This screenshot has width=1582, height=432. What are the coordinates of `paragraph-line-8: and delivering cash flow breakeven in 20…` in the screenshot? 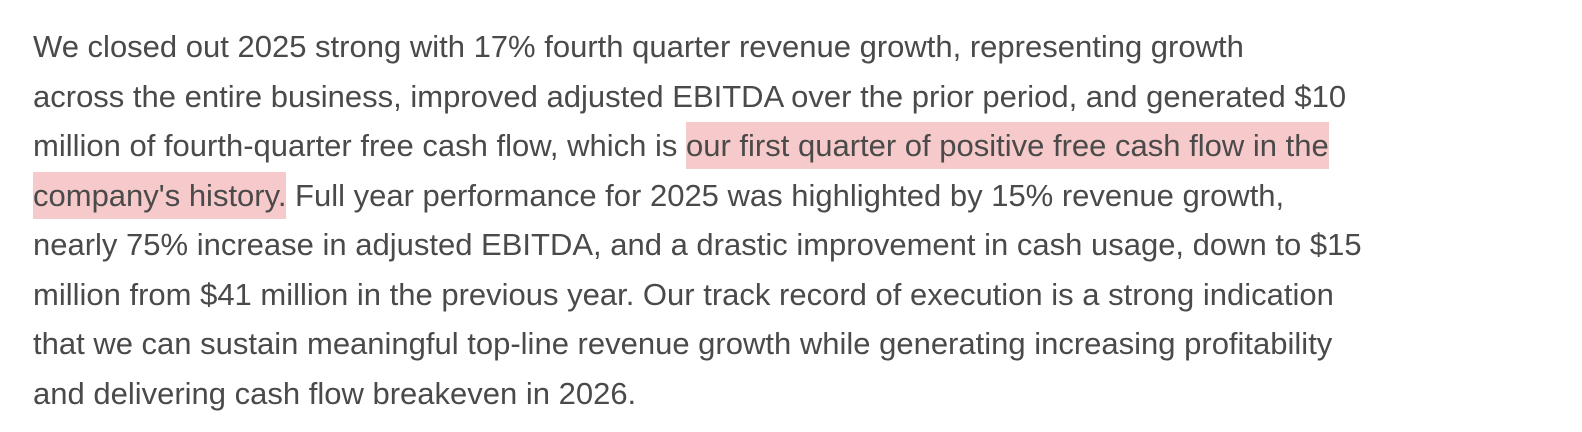 It's located at (335, 393).